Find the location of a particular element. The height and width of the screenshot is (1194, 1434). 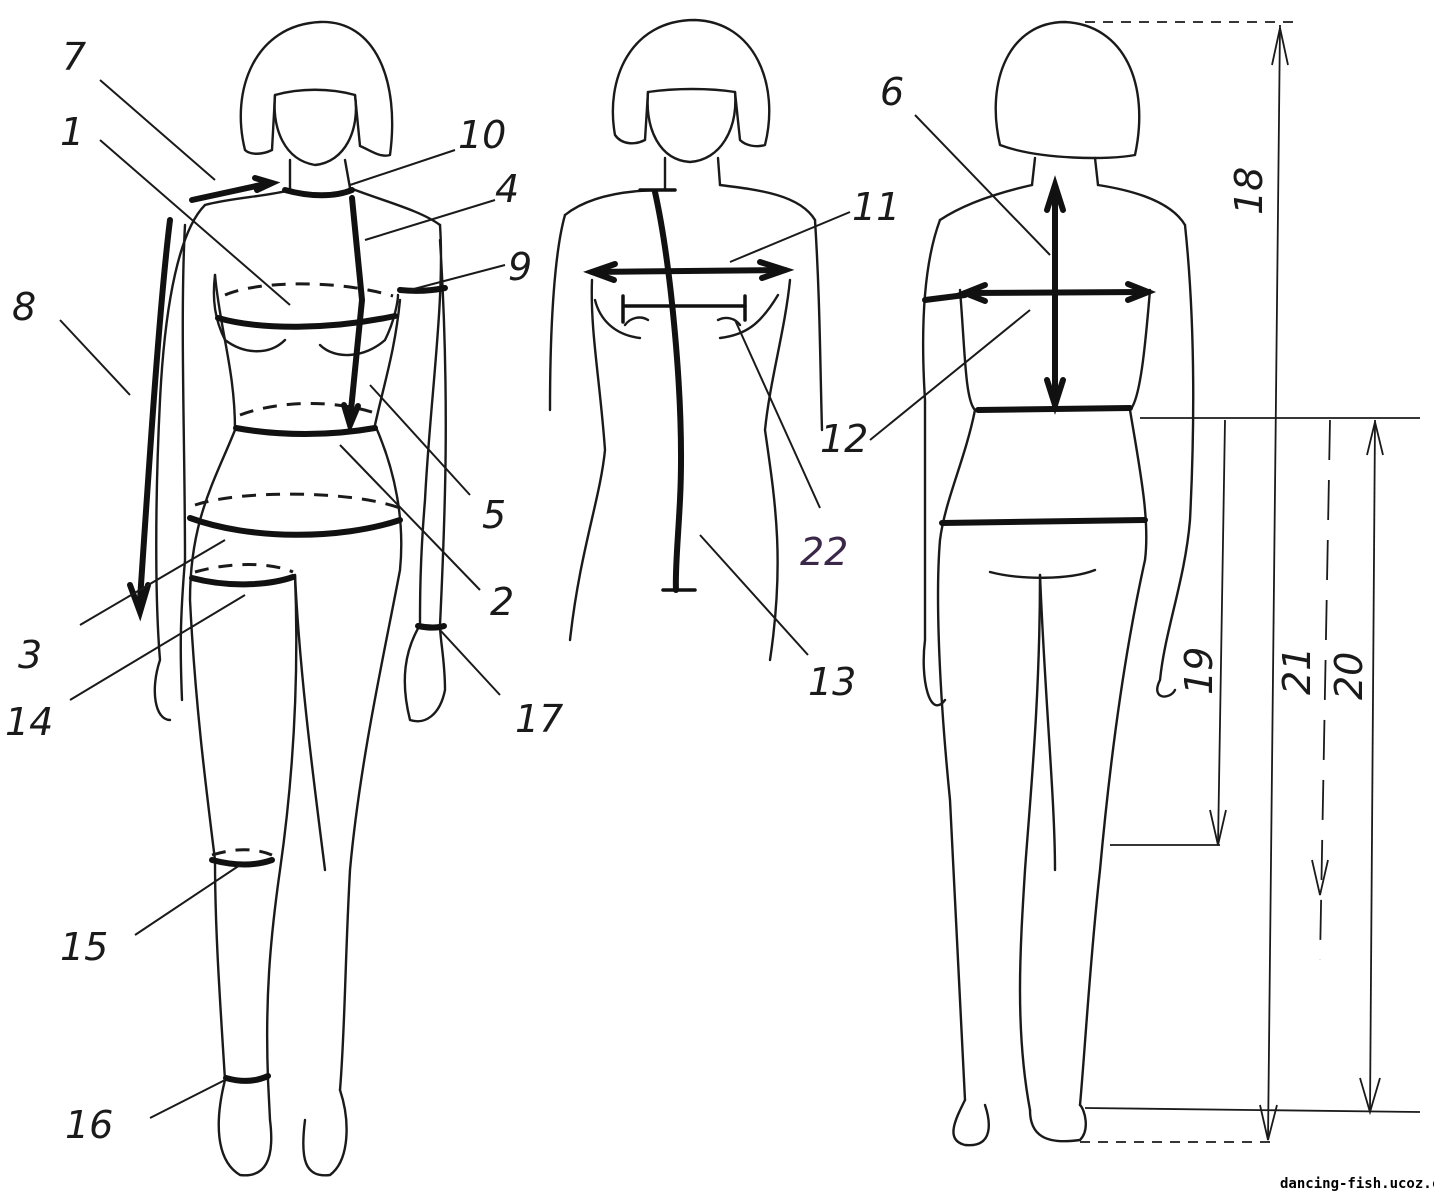

label-11: 11 is located at coordinates (876, 207).